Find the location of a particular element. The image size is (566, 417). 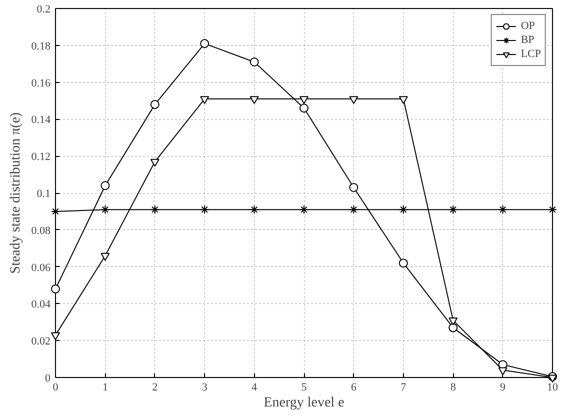

x-tick-label: 6 is located at coordinates (353, 388).